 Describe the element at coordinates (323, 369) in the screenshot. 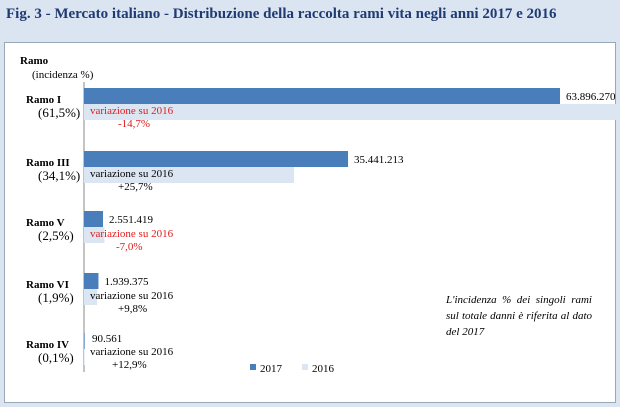

I see `legend-label-2016: 2016` at that location.